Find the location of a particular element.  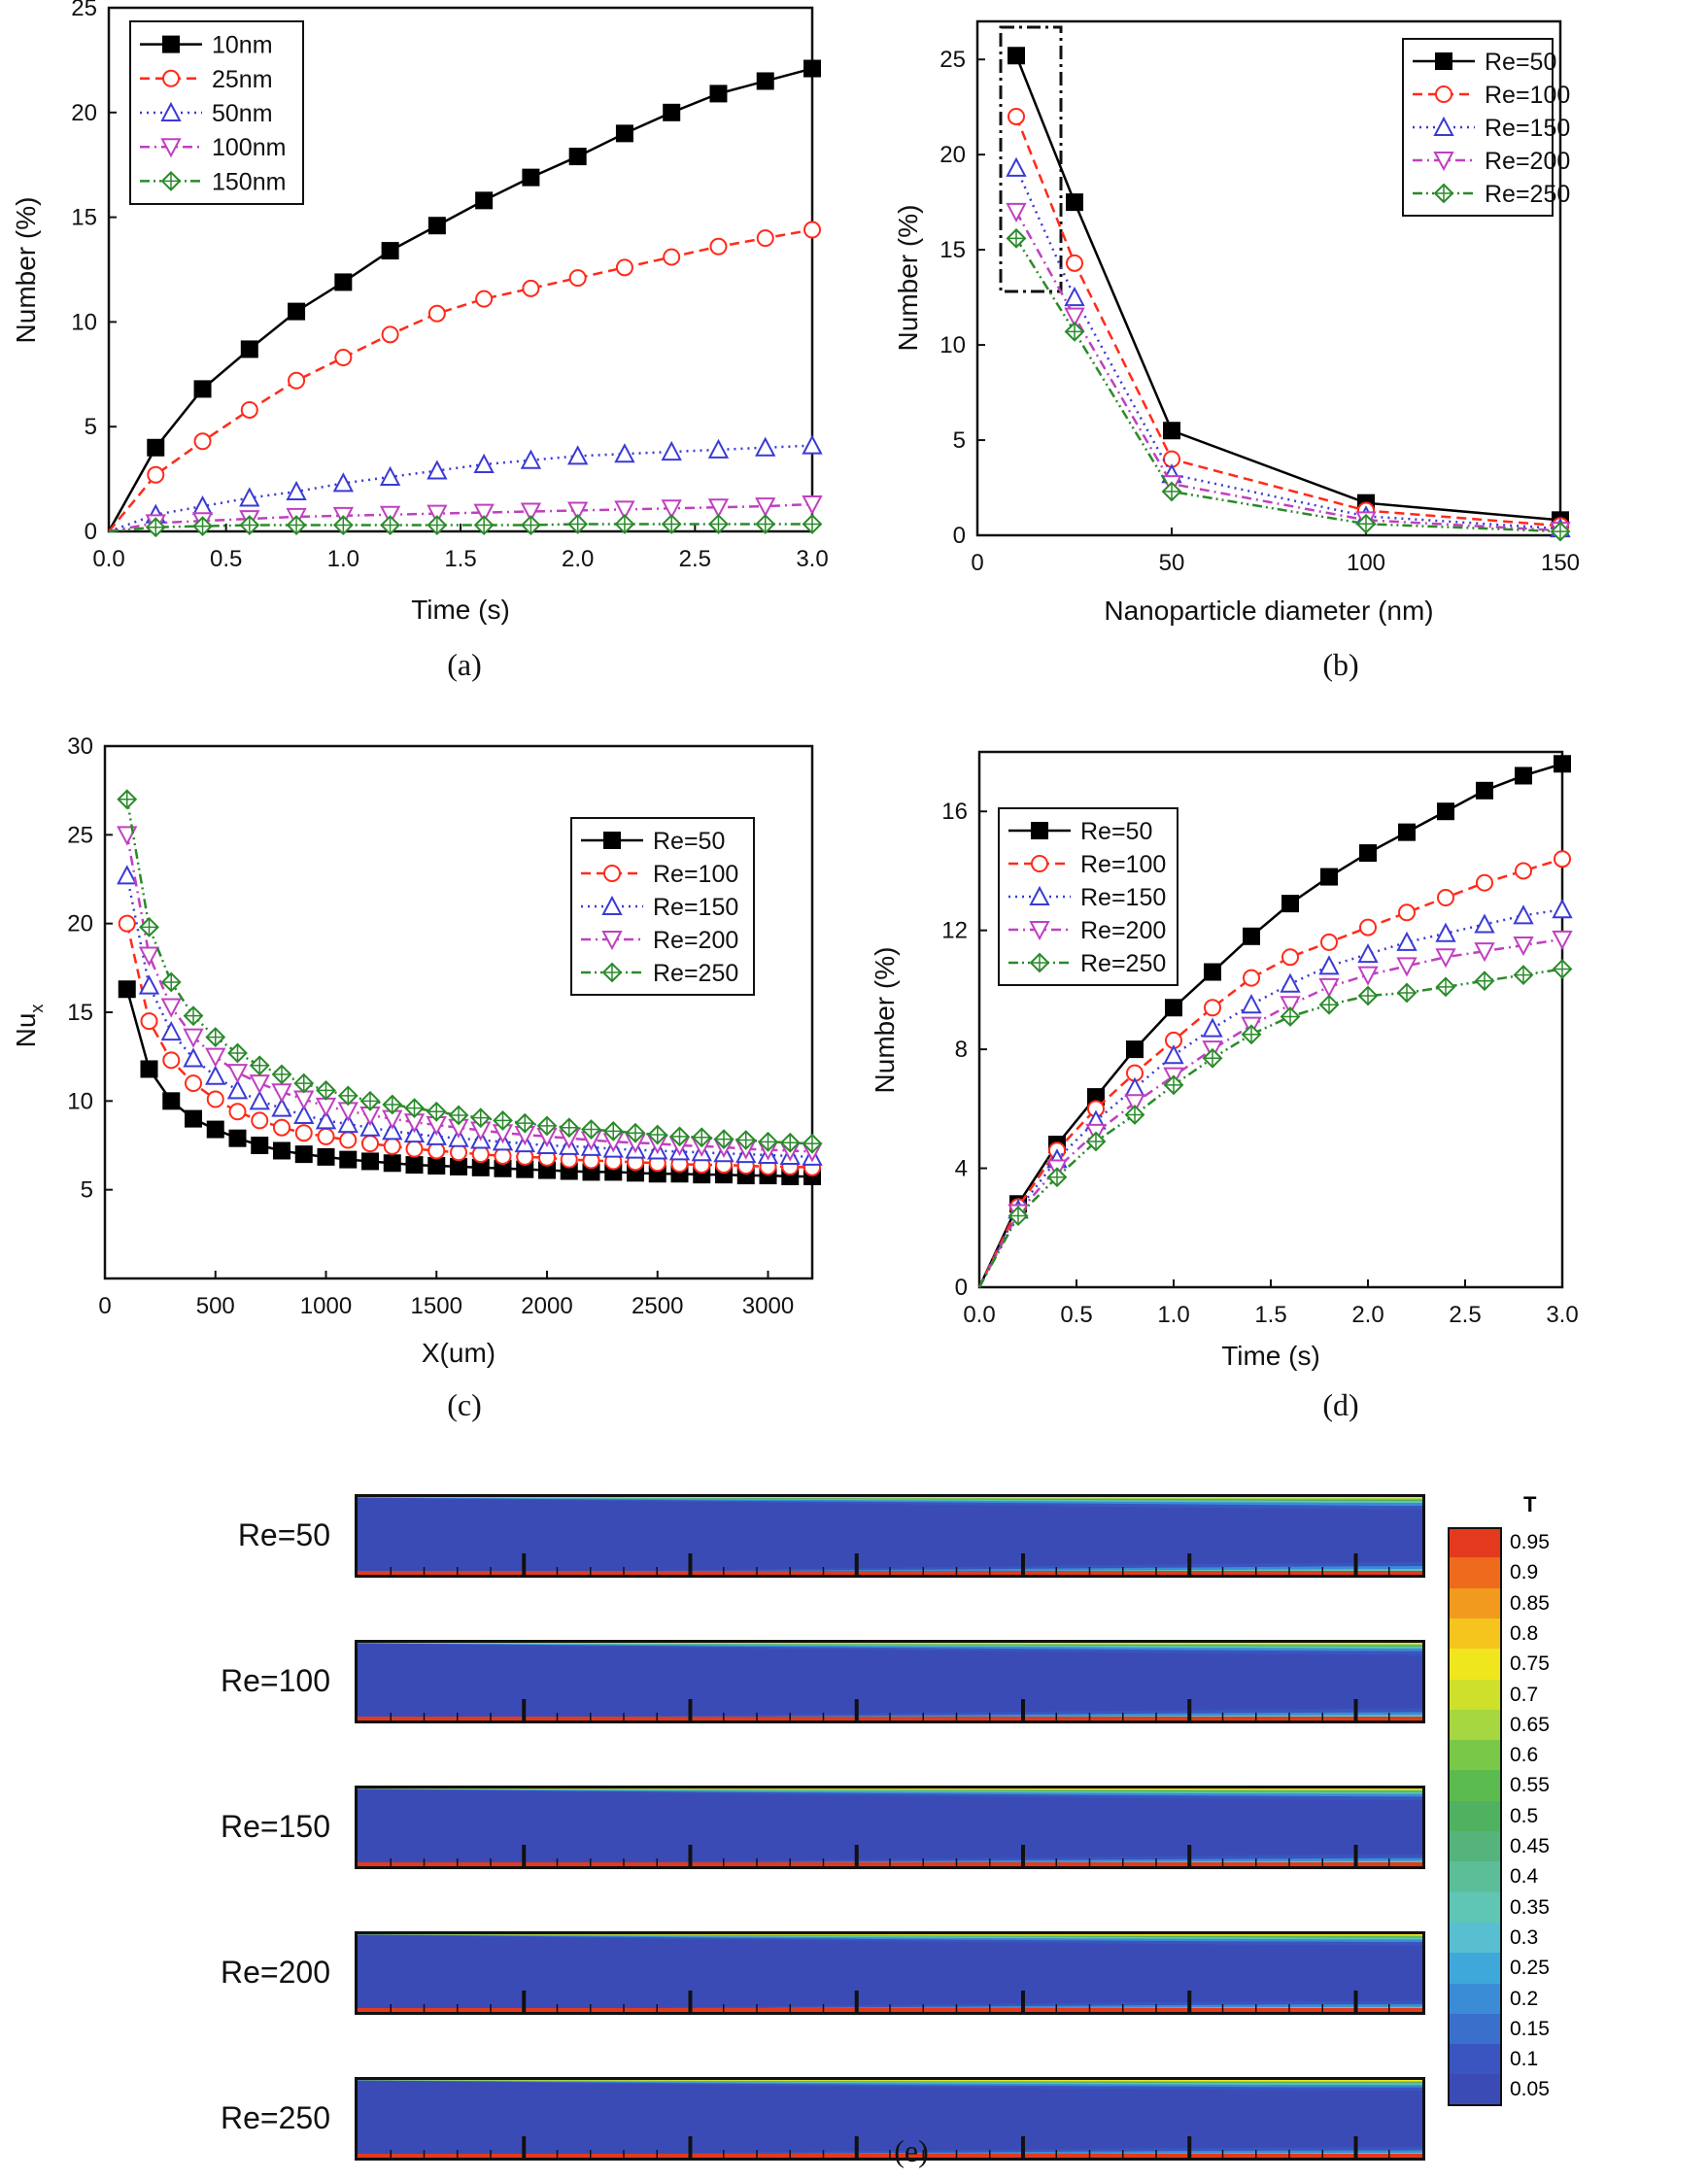

y-axis: 0 5 10 15 20 25 is located at coordinates (94, 272).